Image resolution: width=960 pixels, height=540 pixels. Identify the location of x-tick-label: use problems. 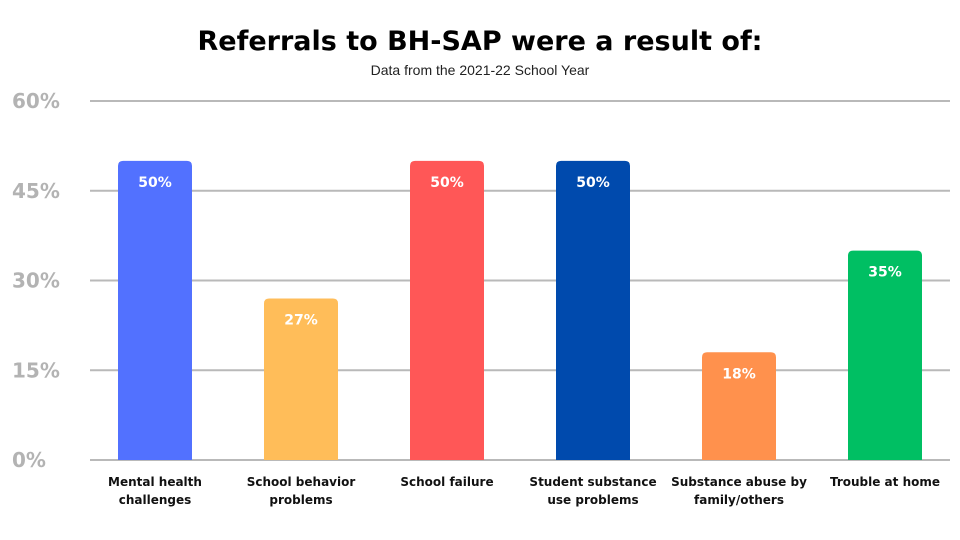
(592, 500).